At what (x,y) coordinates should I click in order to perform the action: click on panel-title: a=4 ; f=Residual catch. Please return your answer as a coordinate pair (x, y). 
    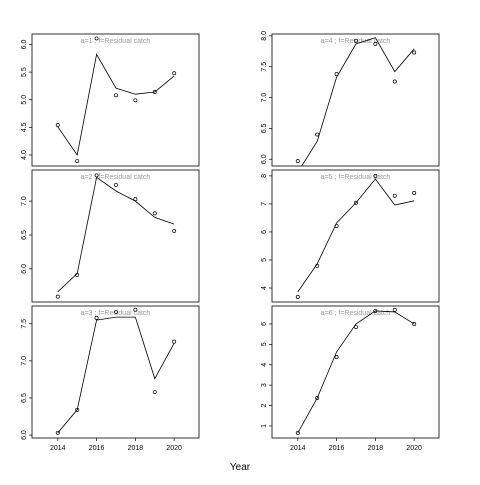
    Looking at the image, I should click on (356, 41).